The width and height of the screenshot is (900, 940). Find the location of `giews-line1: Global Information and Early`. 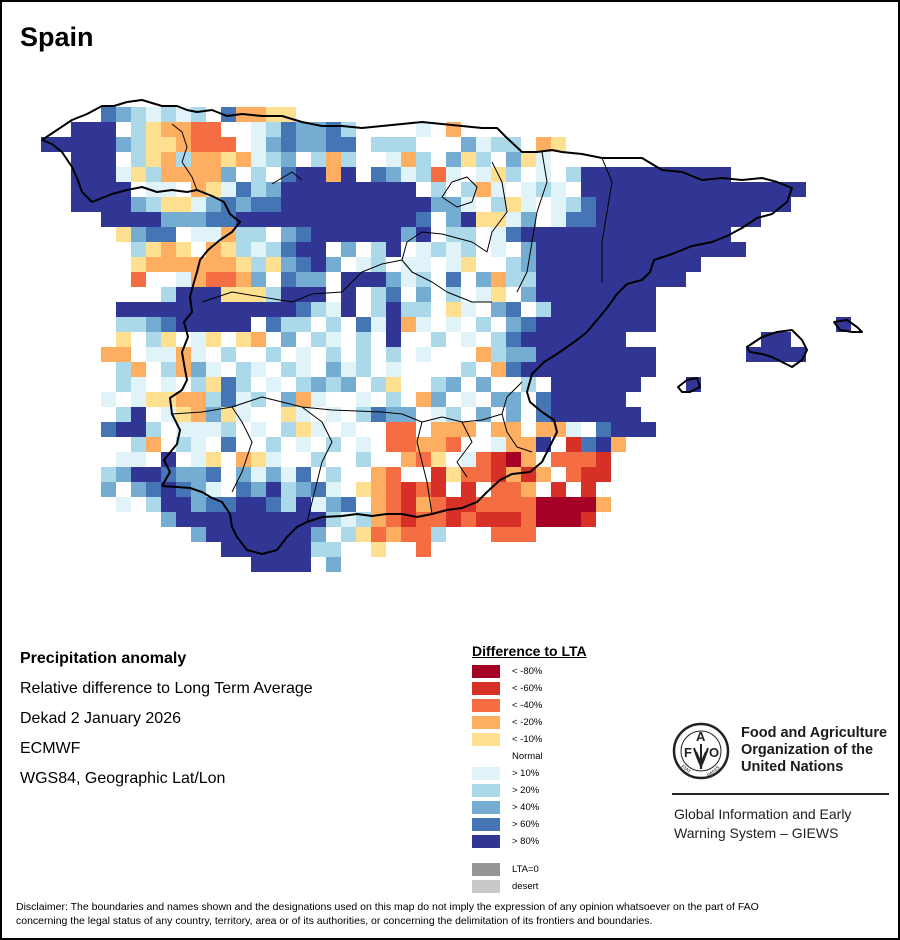

giews-line1: Global Information and Early is located at coordinates (763, 814).